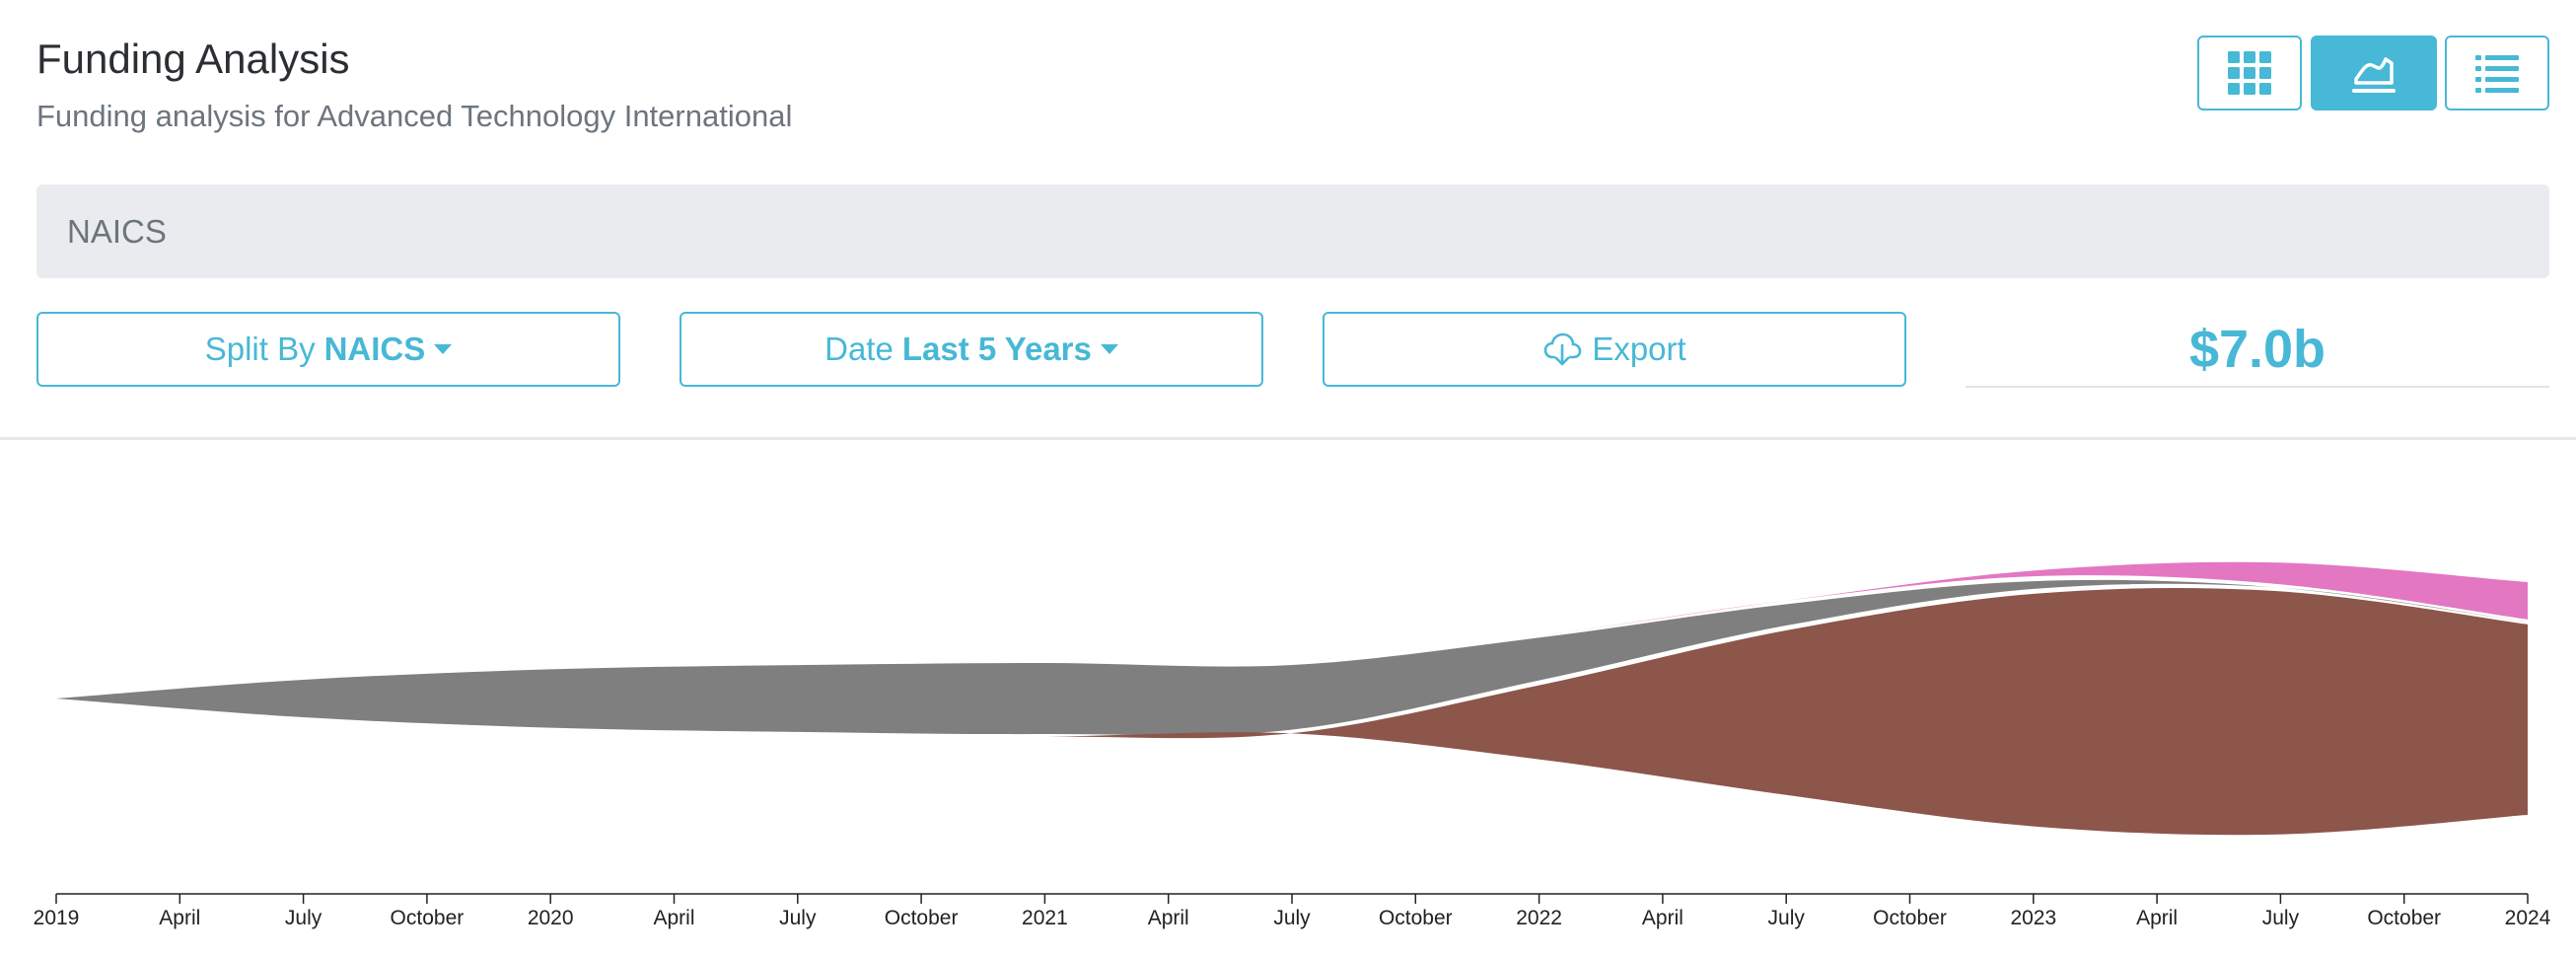 This screenshot has height=957, width=2576. What do you see at coordinates (193, 59) in the screenshot?
I see `page-title: Funding Analysis` at bounding box center [193, 59].